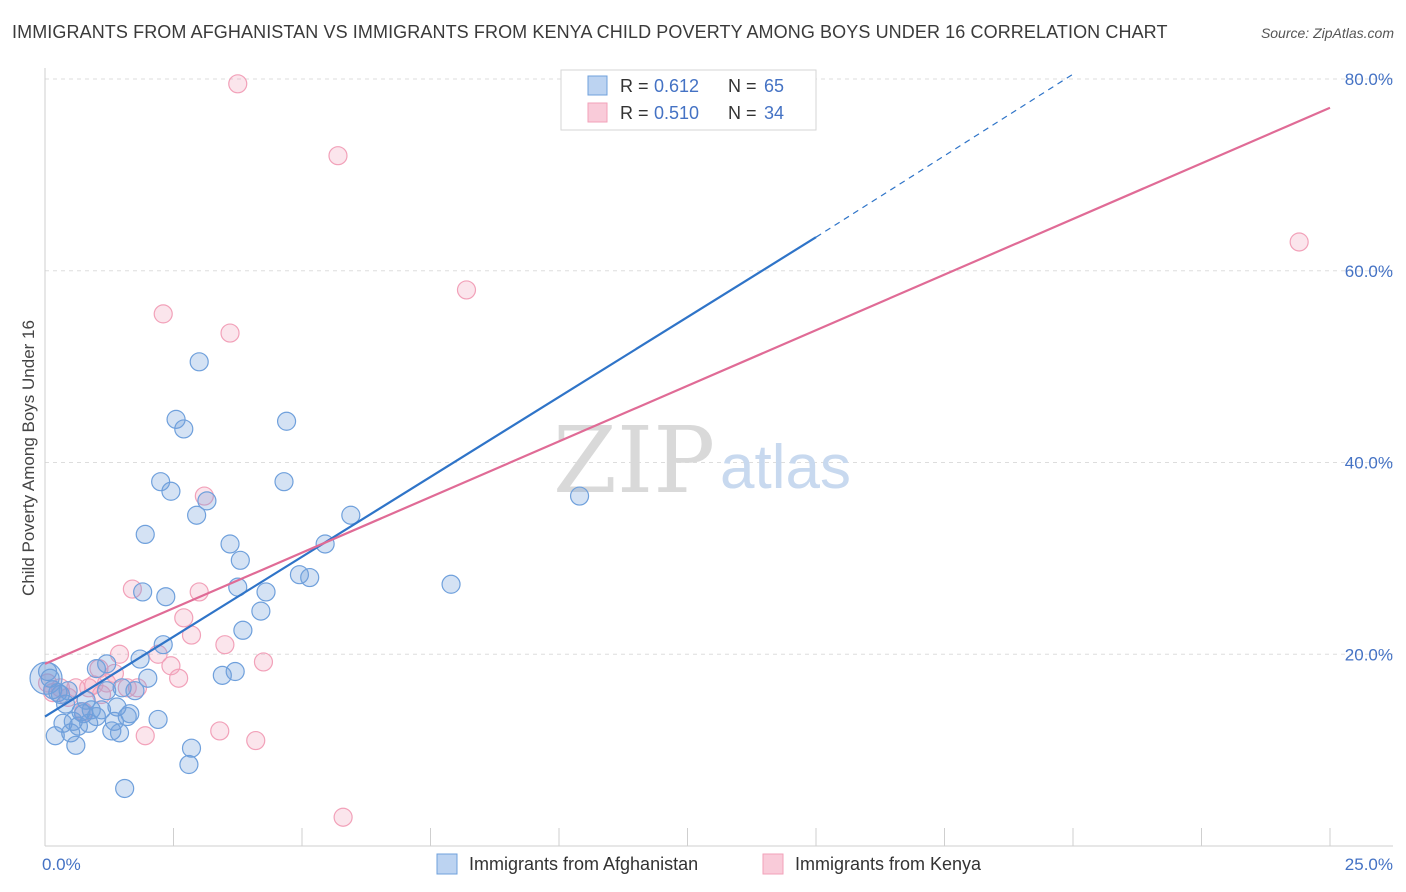  I want to click on legend-stats: R = 0.612 N = 65 R = 0.510 N = 34, so click(688, 100).